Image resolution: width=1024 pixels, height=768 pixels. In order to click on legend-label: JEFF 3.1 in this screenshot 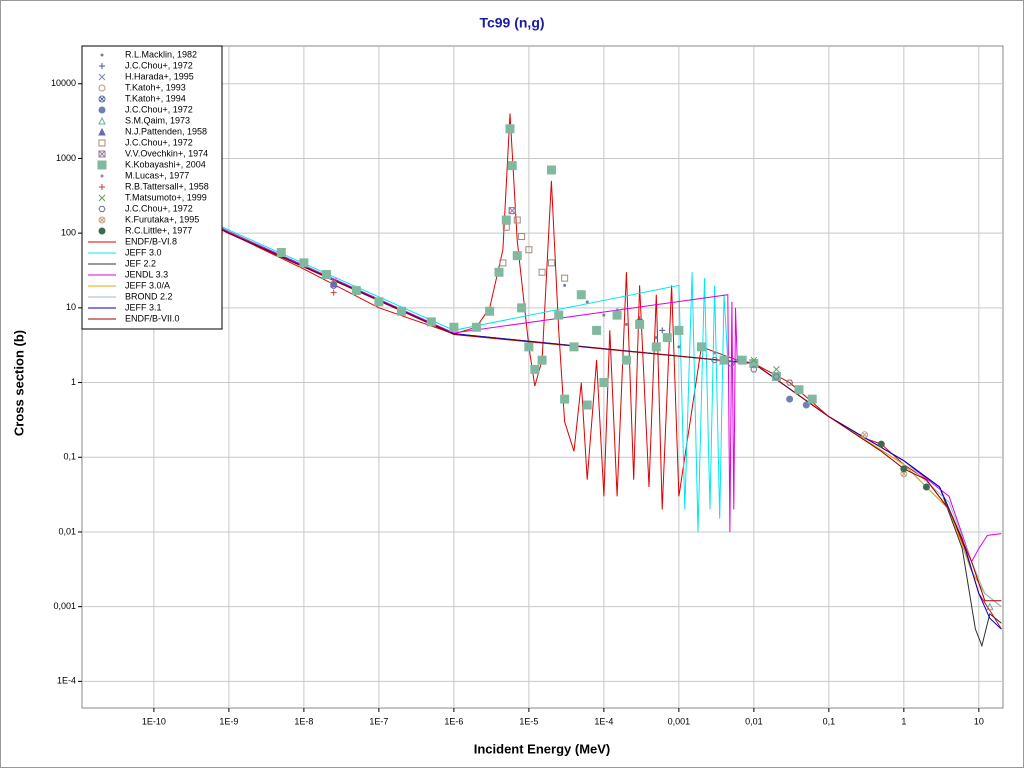, I will do `click(143, 307)`.